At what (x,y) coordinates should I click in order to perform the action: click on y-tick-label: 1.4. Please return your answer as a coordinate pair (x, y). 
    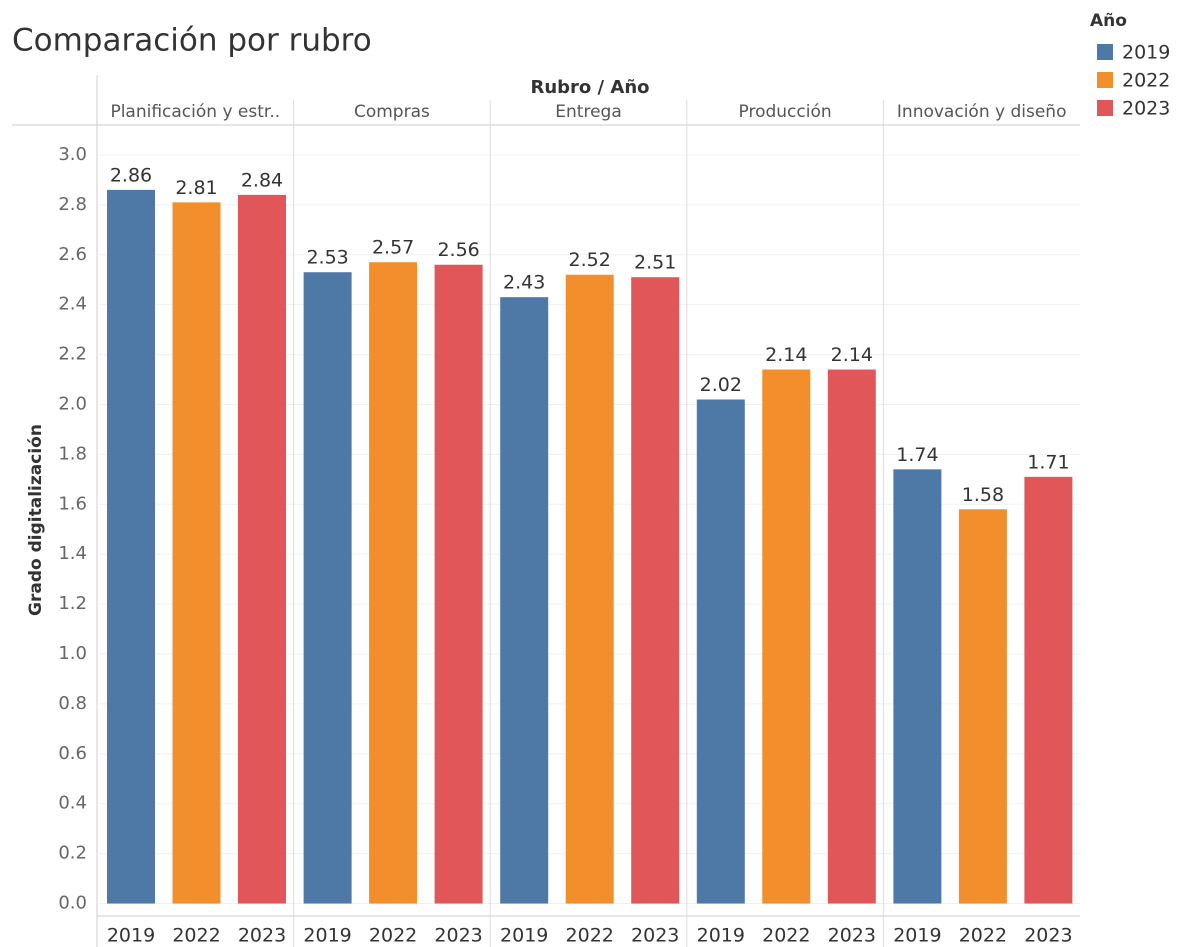
    Looking at the image, I should click on (72, 553).